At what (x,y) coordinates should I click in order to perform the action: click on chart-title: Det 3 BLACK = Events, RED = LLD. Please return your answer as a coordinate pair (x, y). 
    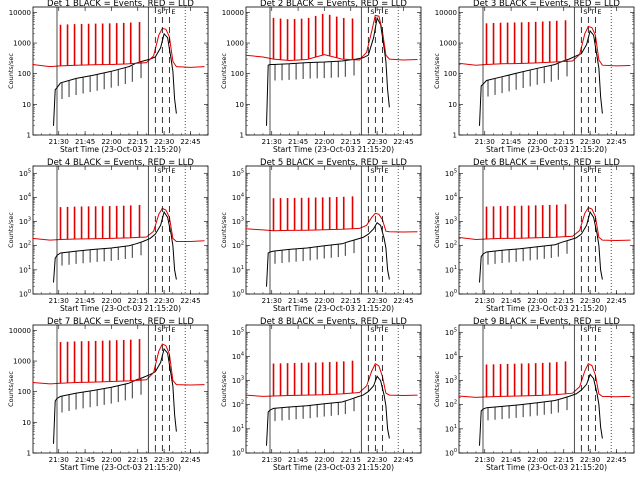
    Looking at the image, I should click on (546, 4).